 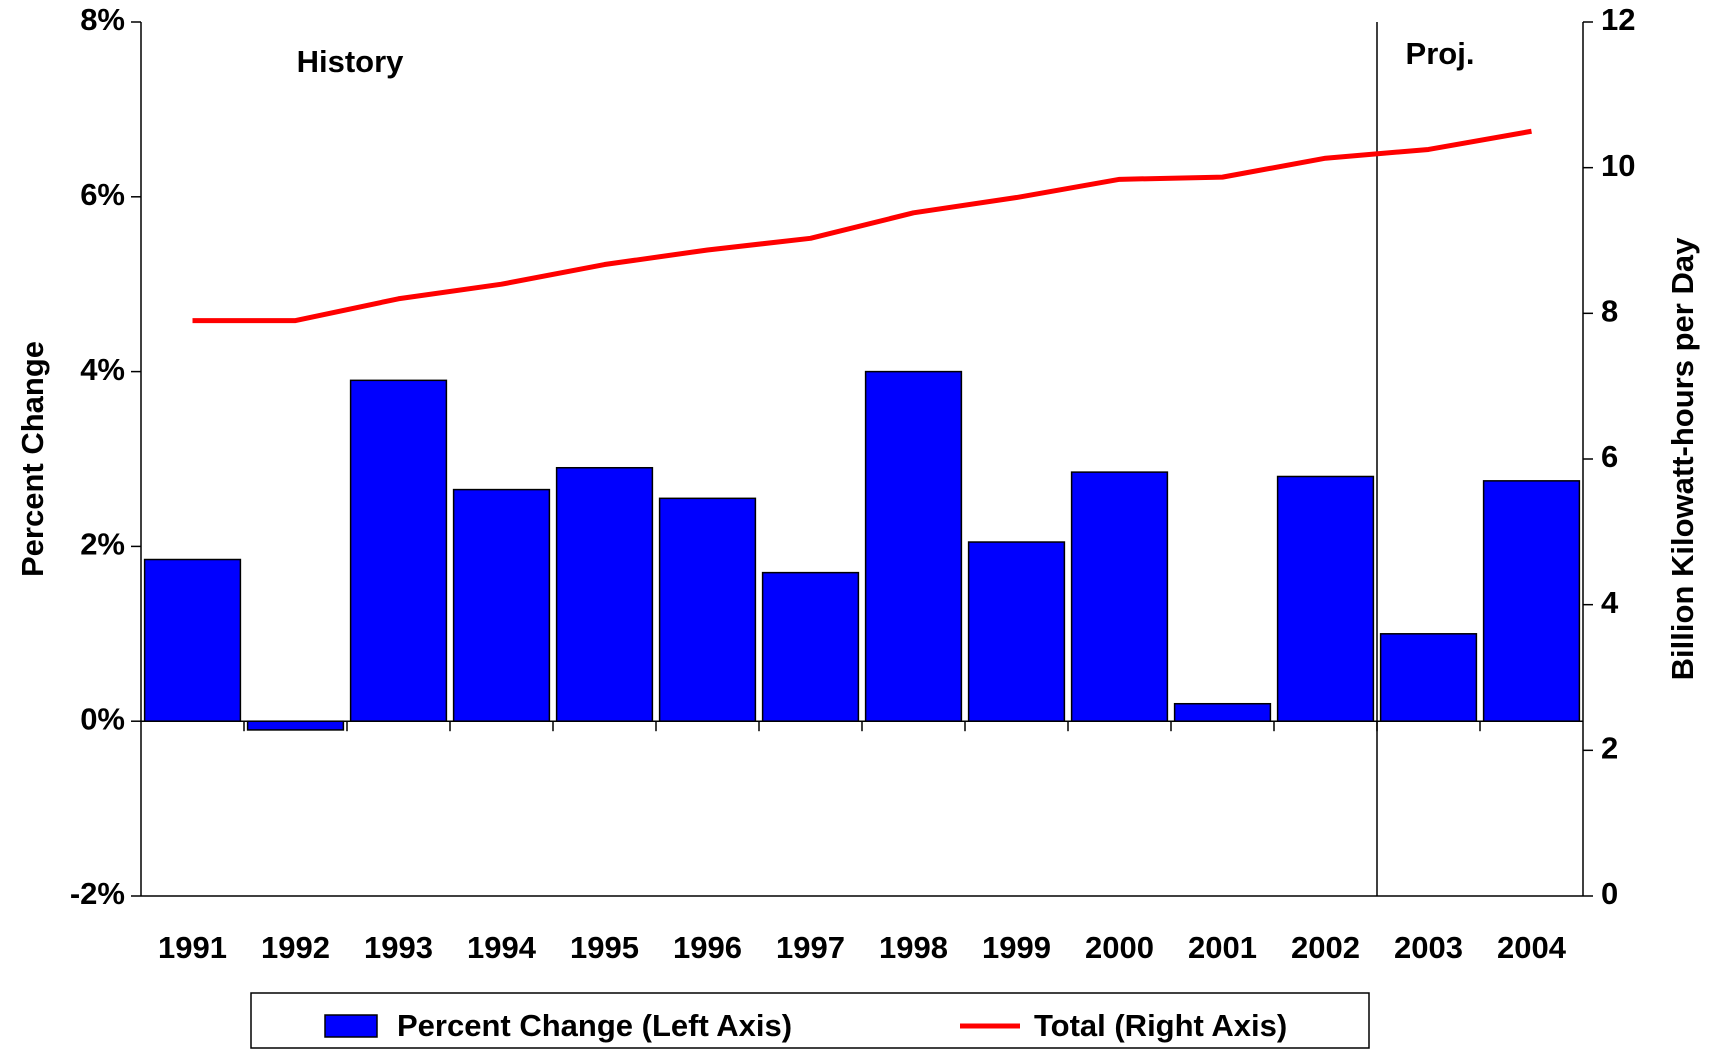 I want to click on x-tick-label: 1995, so click(x=604, y=947).